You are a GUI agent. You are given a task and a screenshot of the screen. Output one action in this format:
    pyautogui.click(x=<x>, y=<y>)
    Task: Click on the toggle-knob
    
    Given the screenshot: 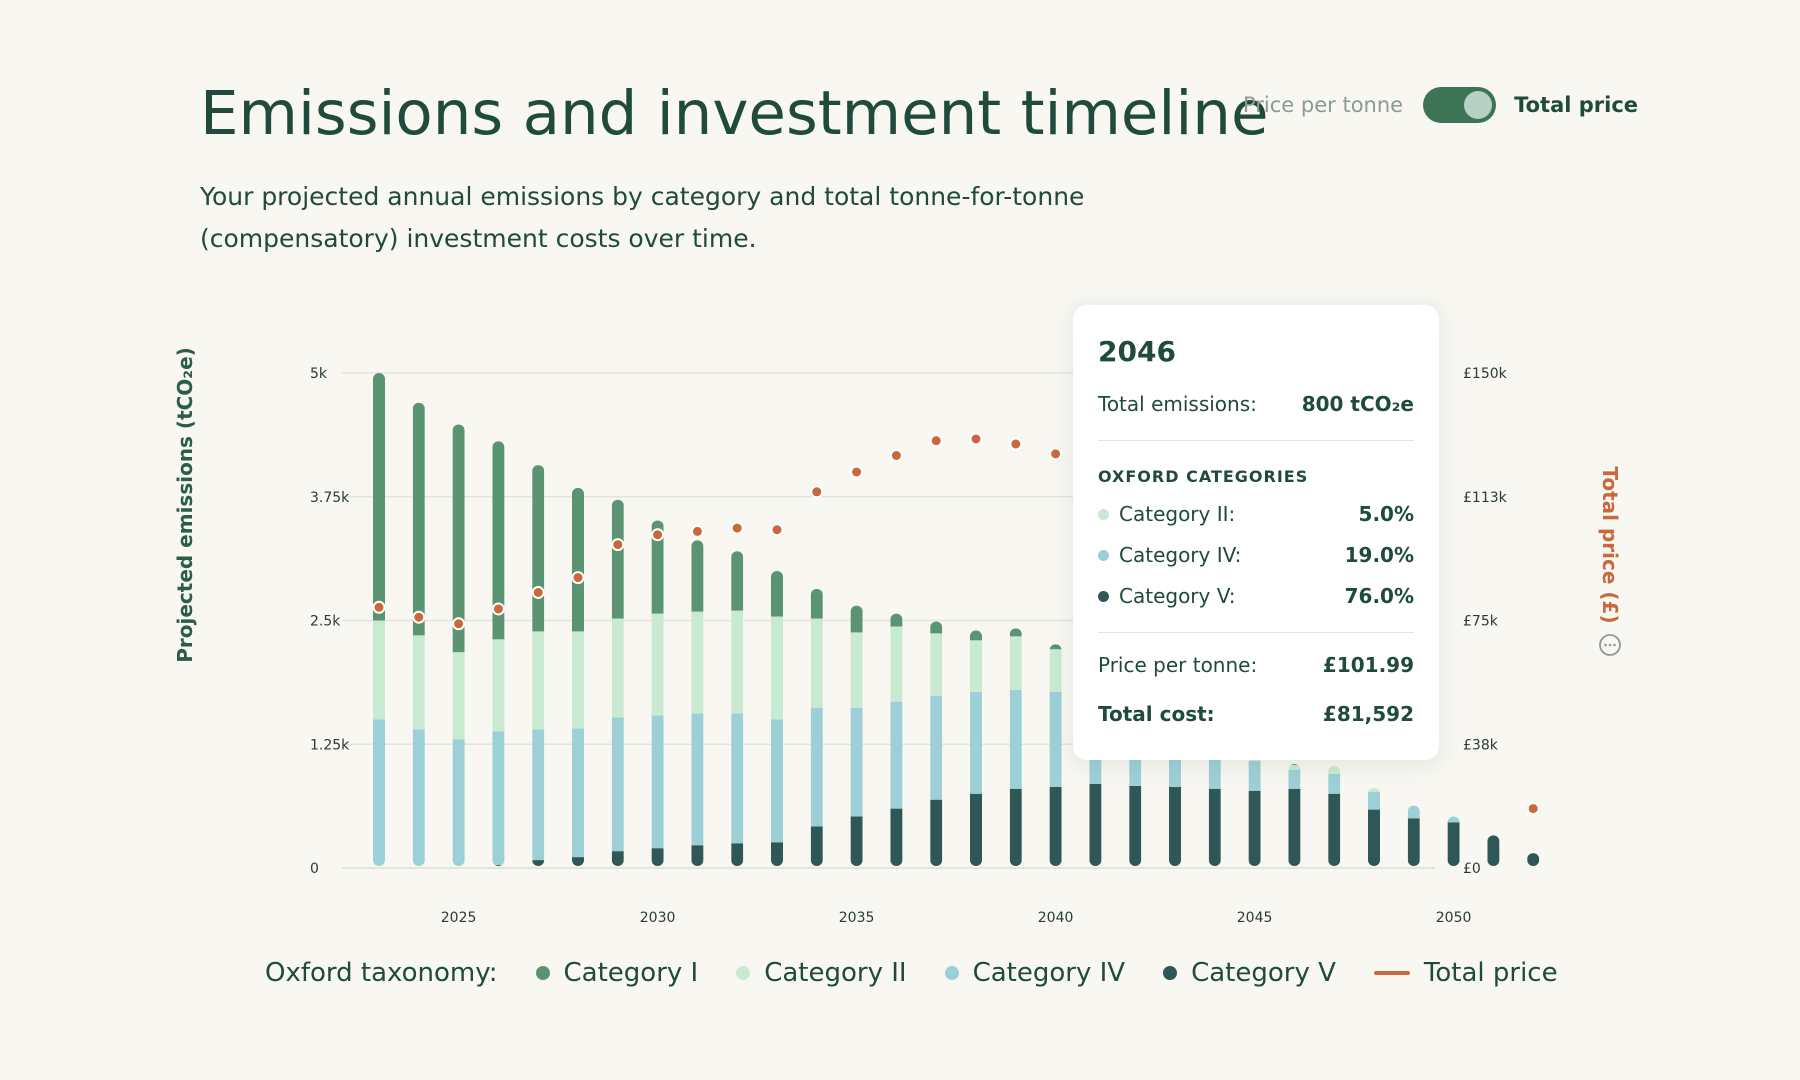 What is the action you would take?
    pyautogui.click(x=1478, y=105)
    